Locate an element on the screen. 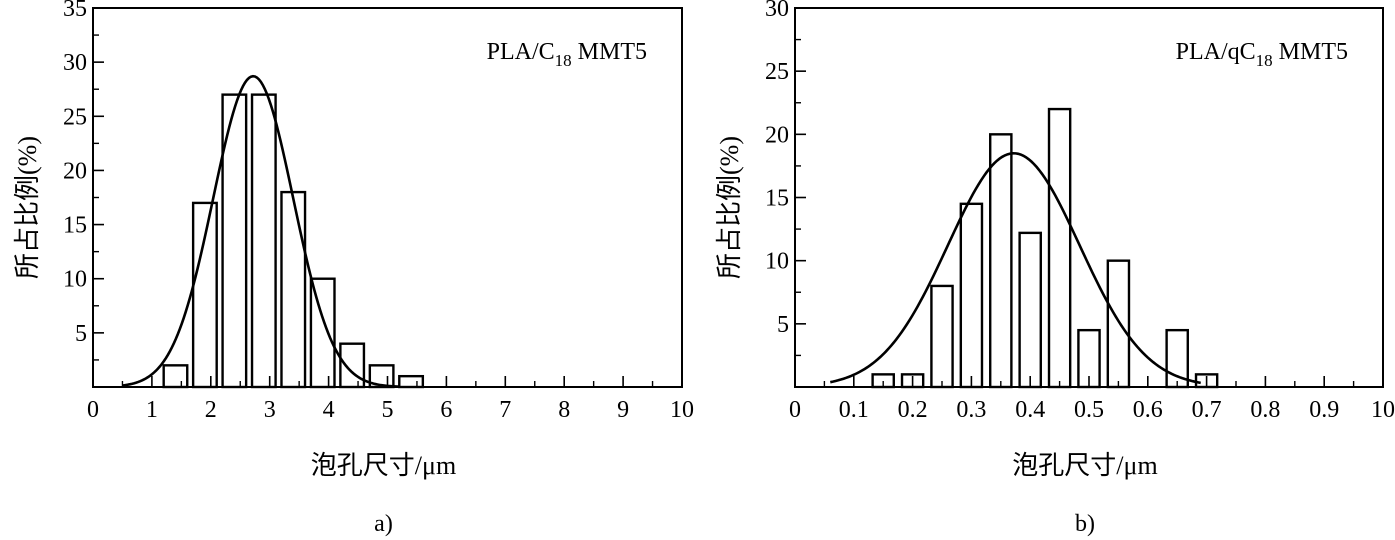 The width and height of the screenshot is (1395, 540). x-tick-label: 3 is located at coordinates (270, 410).